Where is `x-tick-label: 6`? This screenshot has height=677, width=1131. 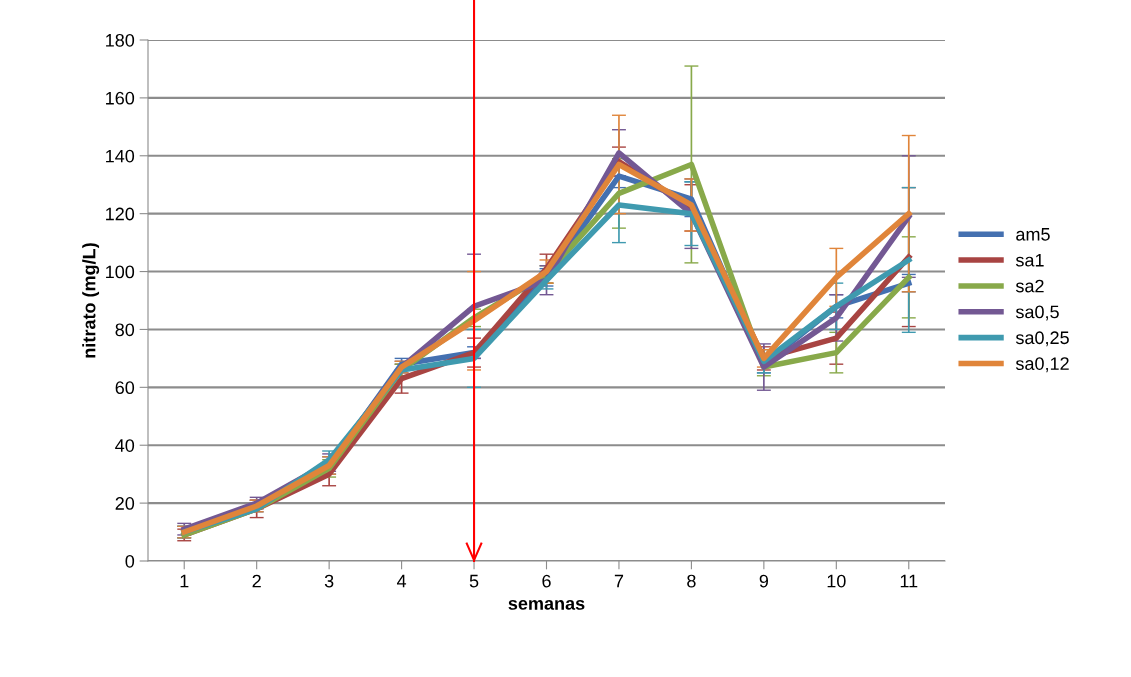
x-tick-label: 6 is located at coordinates (546, 581).